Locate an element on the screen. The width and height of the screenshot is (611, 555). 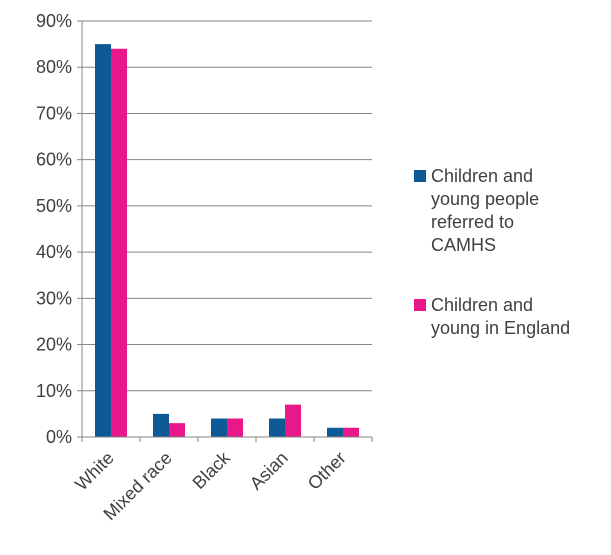
x-category-label: White is located at coordinates (94, 471).